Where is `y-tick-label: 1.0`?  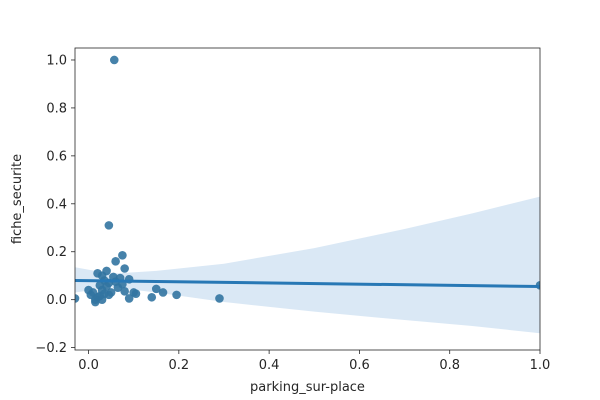 y-tick-label: 1.0 is located at coordinates (56, 60).